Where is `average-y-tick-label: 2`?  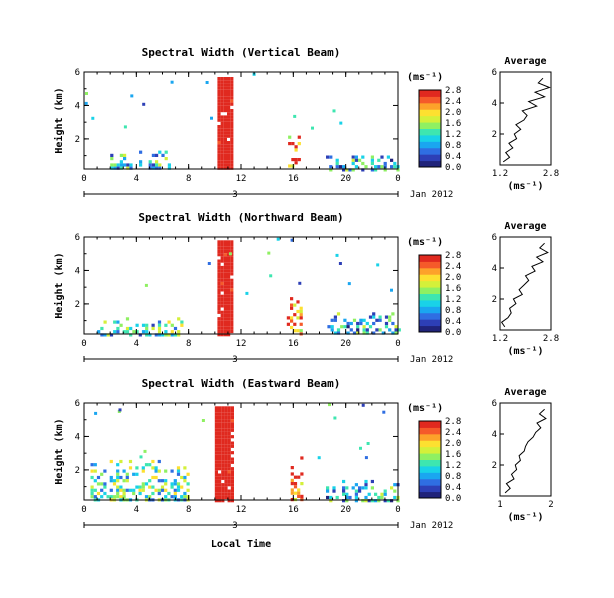
average-y-tick-label: 2 is located at coordinates (494, 300).